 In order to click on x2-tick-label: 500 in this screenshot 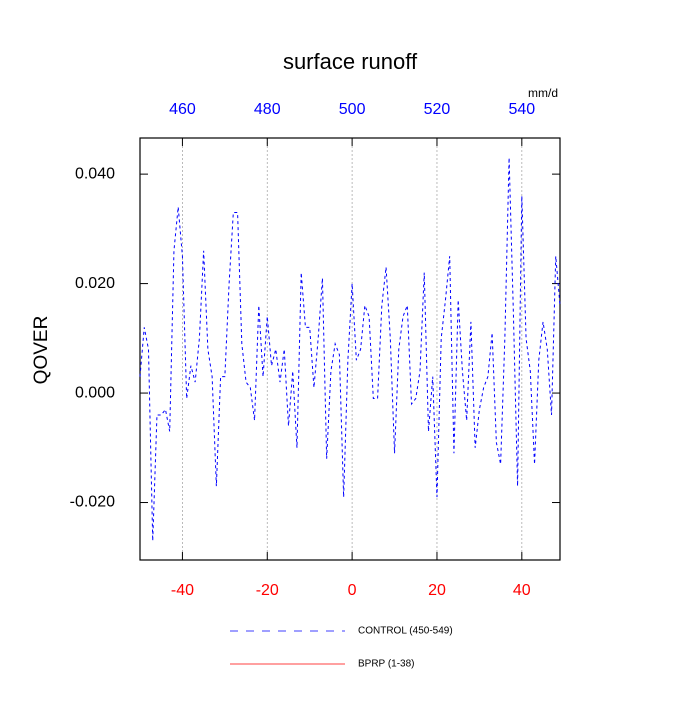, I will do `click(352, 109)`.